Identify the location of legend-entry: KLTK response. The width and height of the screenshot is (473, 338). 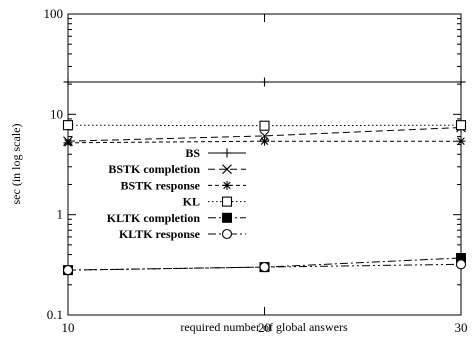
(182, 234).